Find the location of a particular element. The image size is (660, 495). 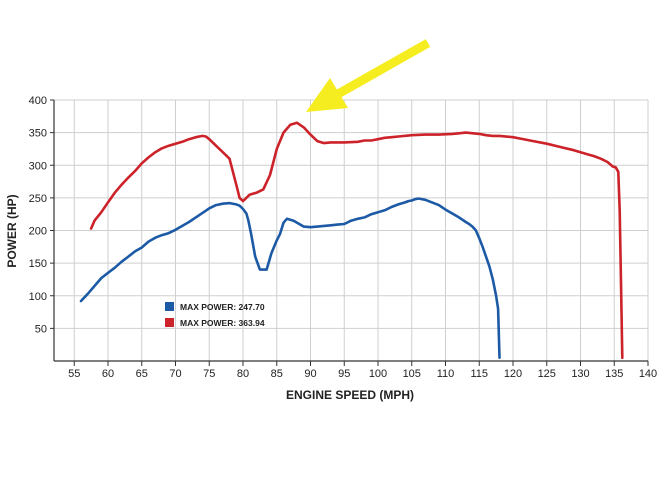

arrow-head is located at coordinates (327, 95).